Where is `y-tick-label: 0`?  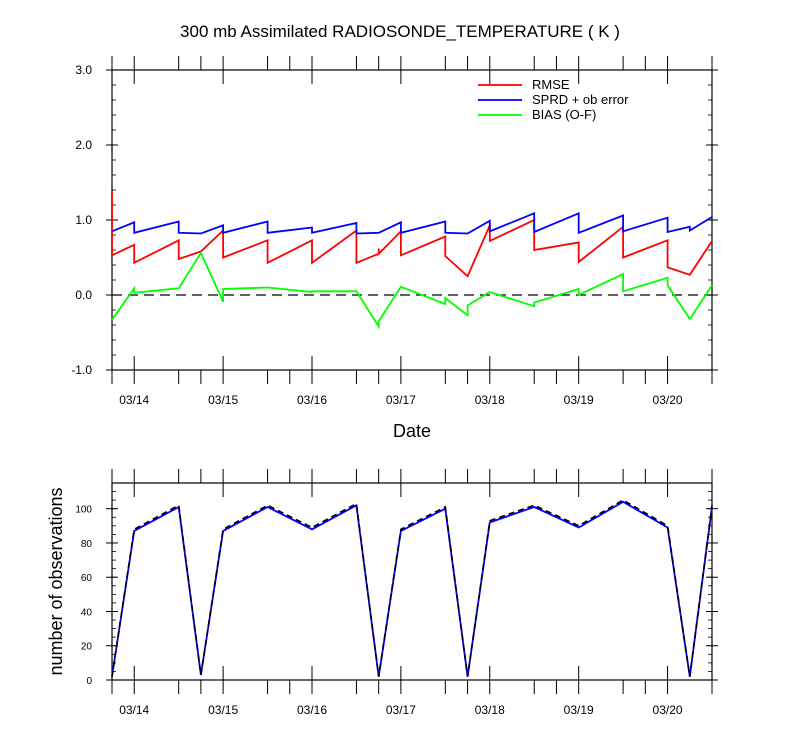 y-tick-label: 0 is located at coordinates (89, 681).